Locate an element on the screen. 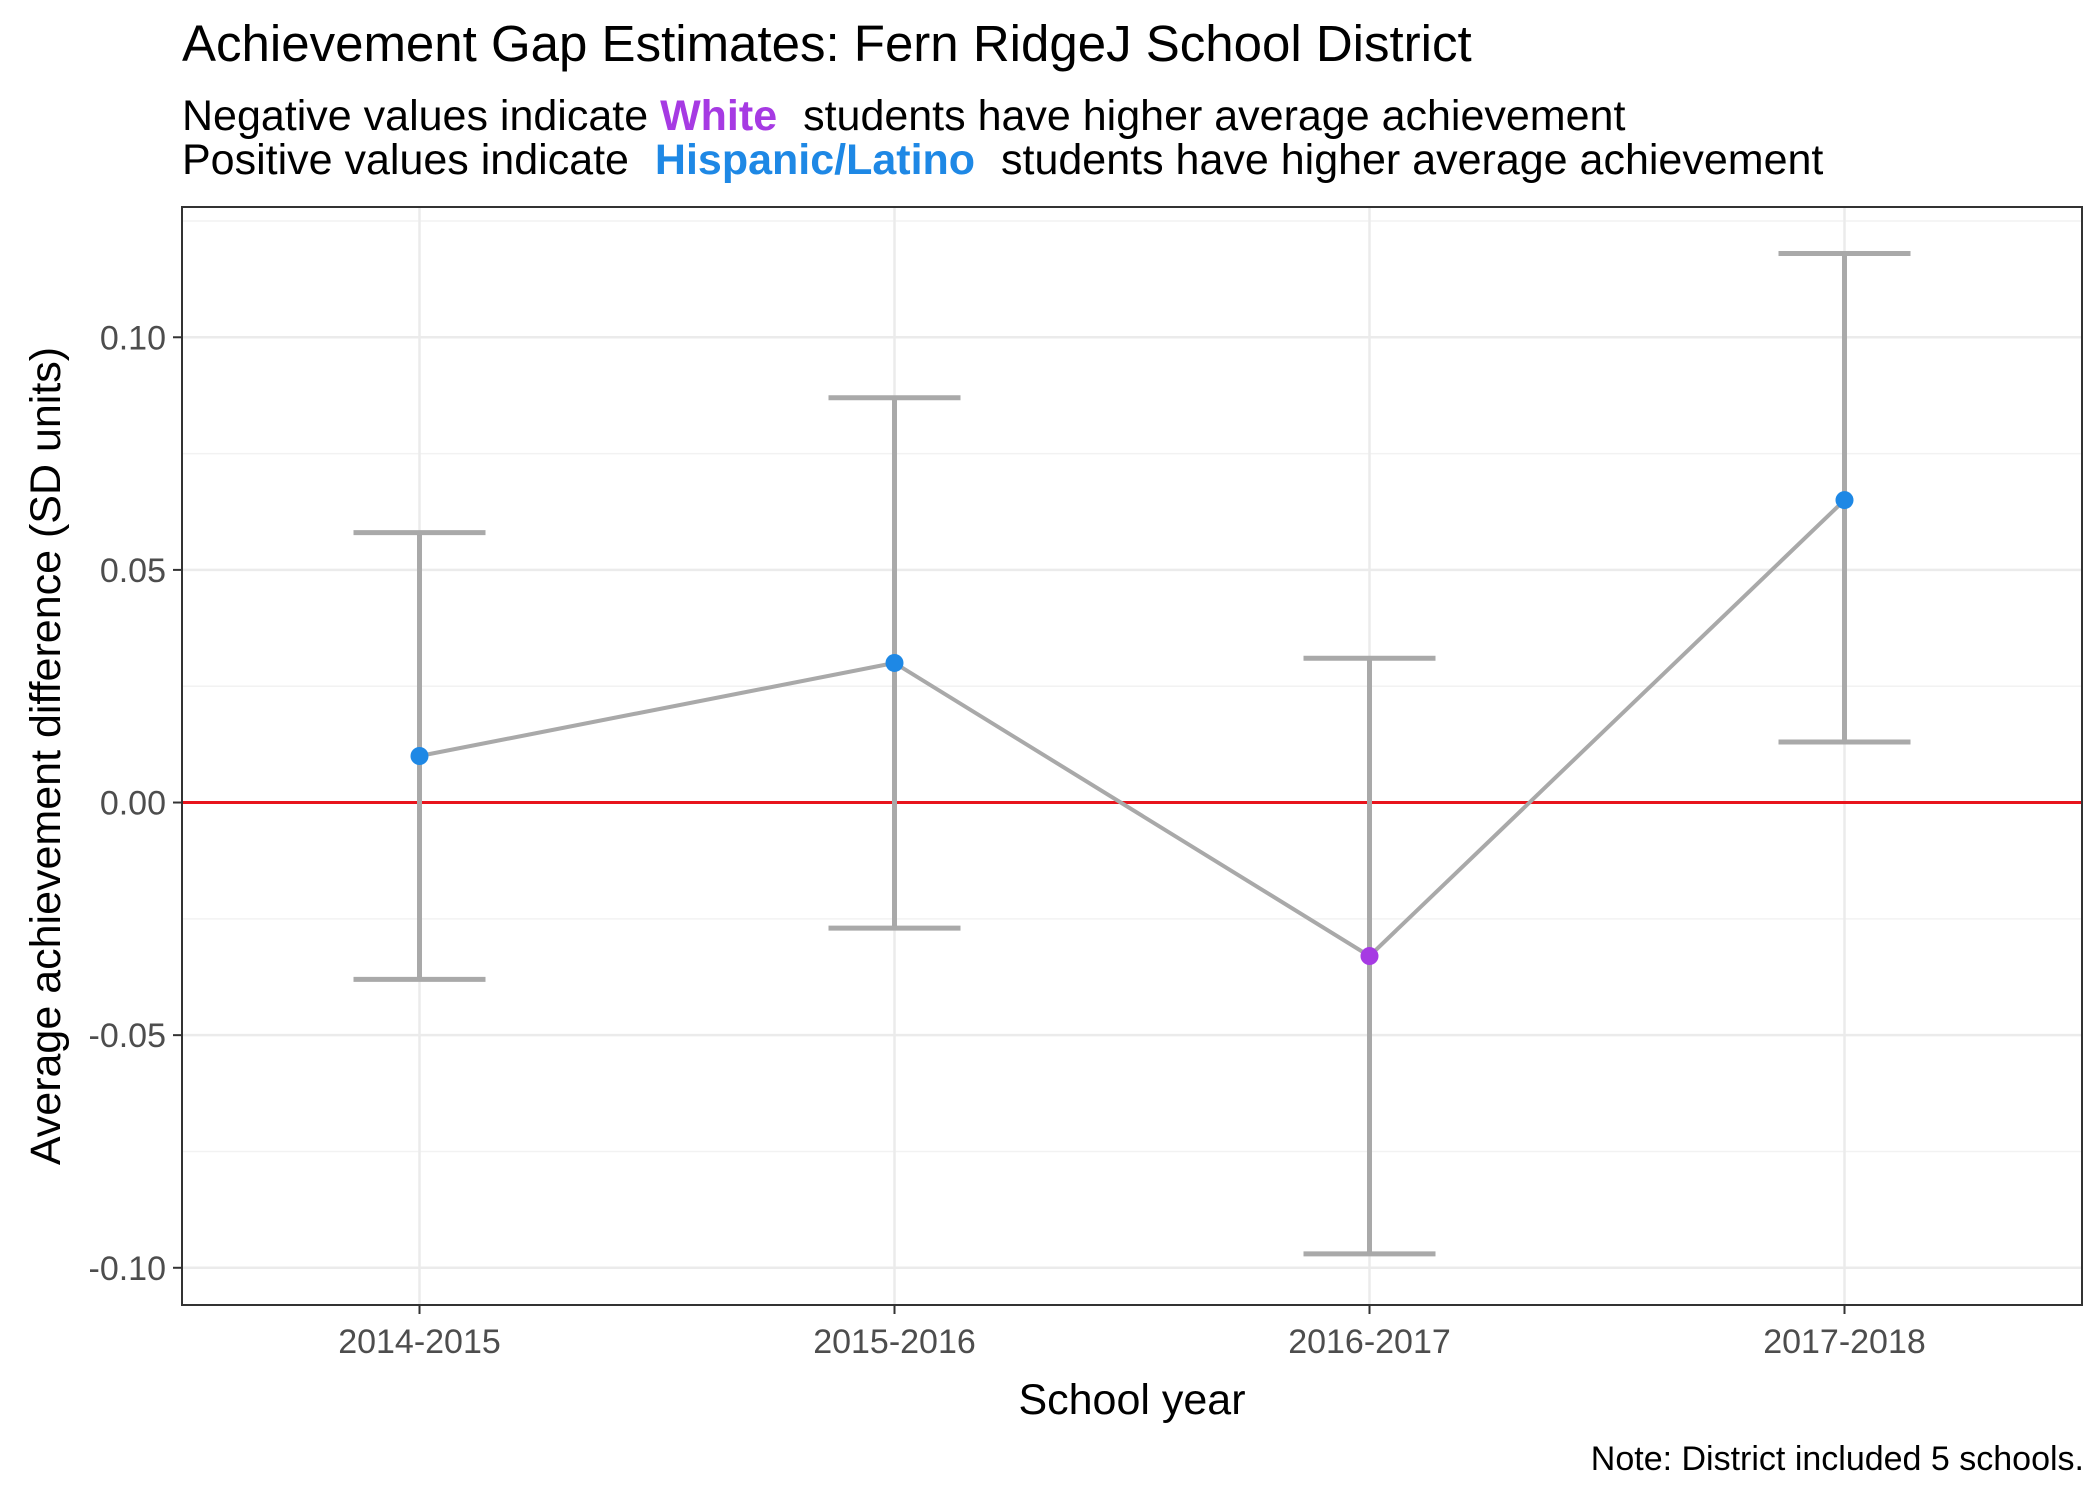  subtitle-positive-prefix: Positive values indicate is located at coordinates (405, 160).